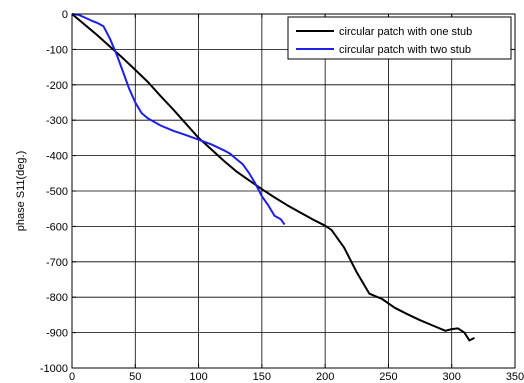 The height and width of the screenshot is (383, 524). Describe the element at coordinates (57, 298) in the screenshot. I see `y-tick-label: -800` at that location.